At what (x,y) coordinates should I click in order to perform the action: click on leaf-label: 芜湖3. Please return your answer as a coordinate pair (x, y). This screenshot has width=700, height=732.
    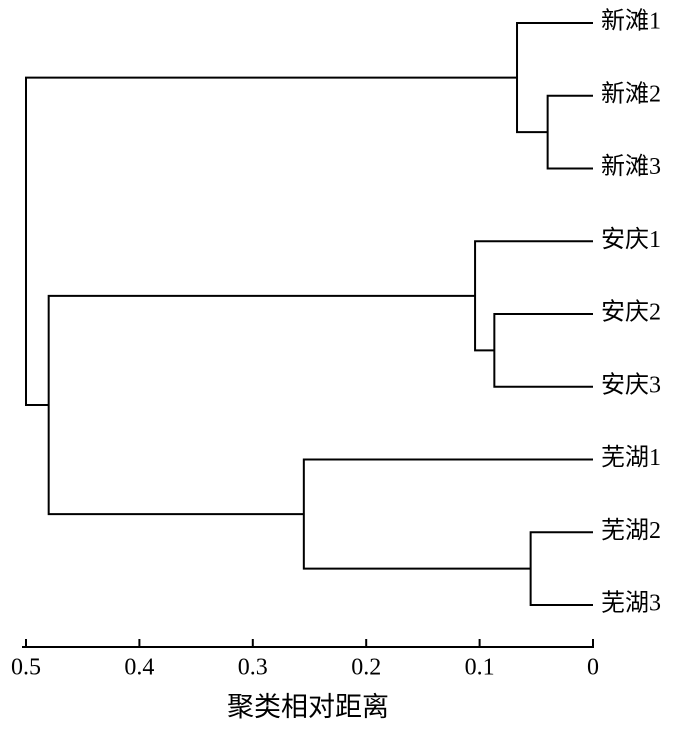
    Looking at the image, I should click on (631, 603).